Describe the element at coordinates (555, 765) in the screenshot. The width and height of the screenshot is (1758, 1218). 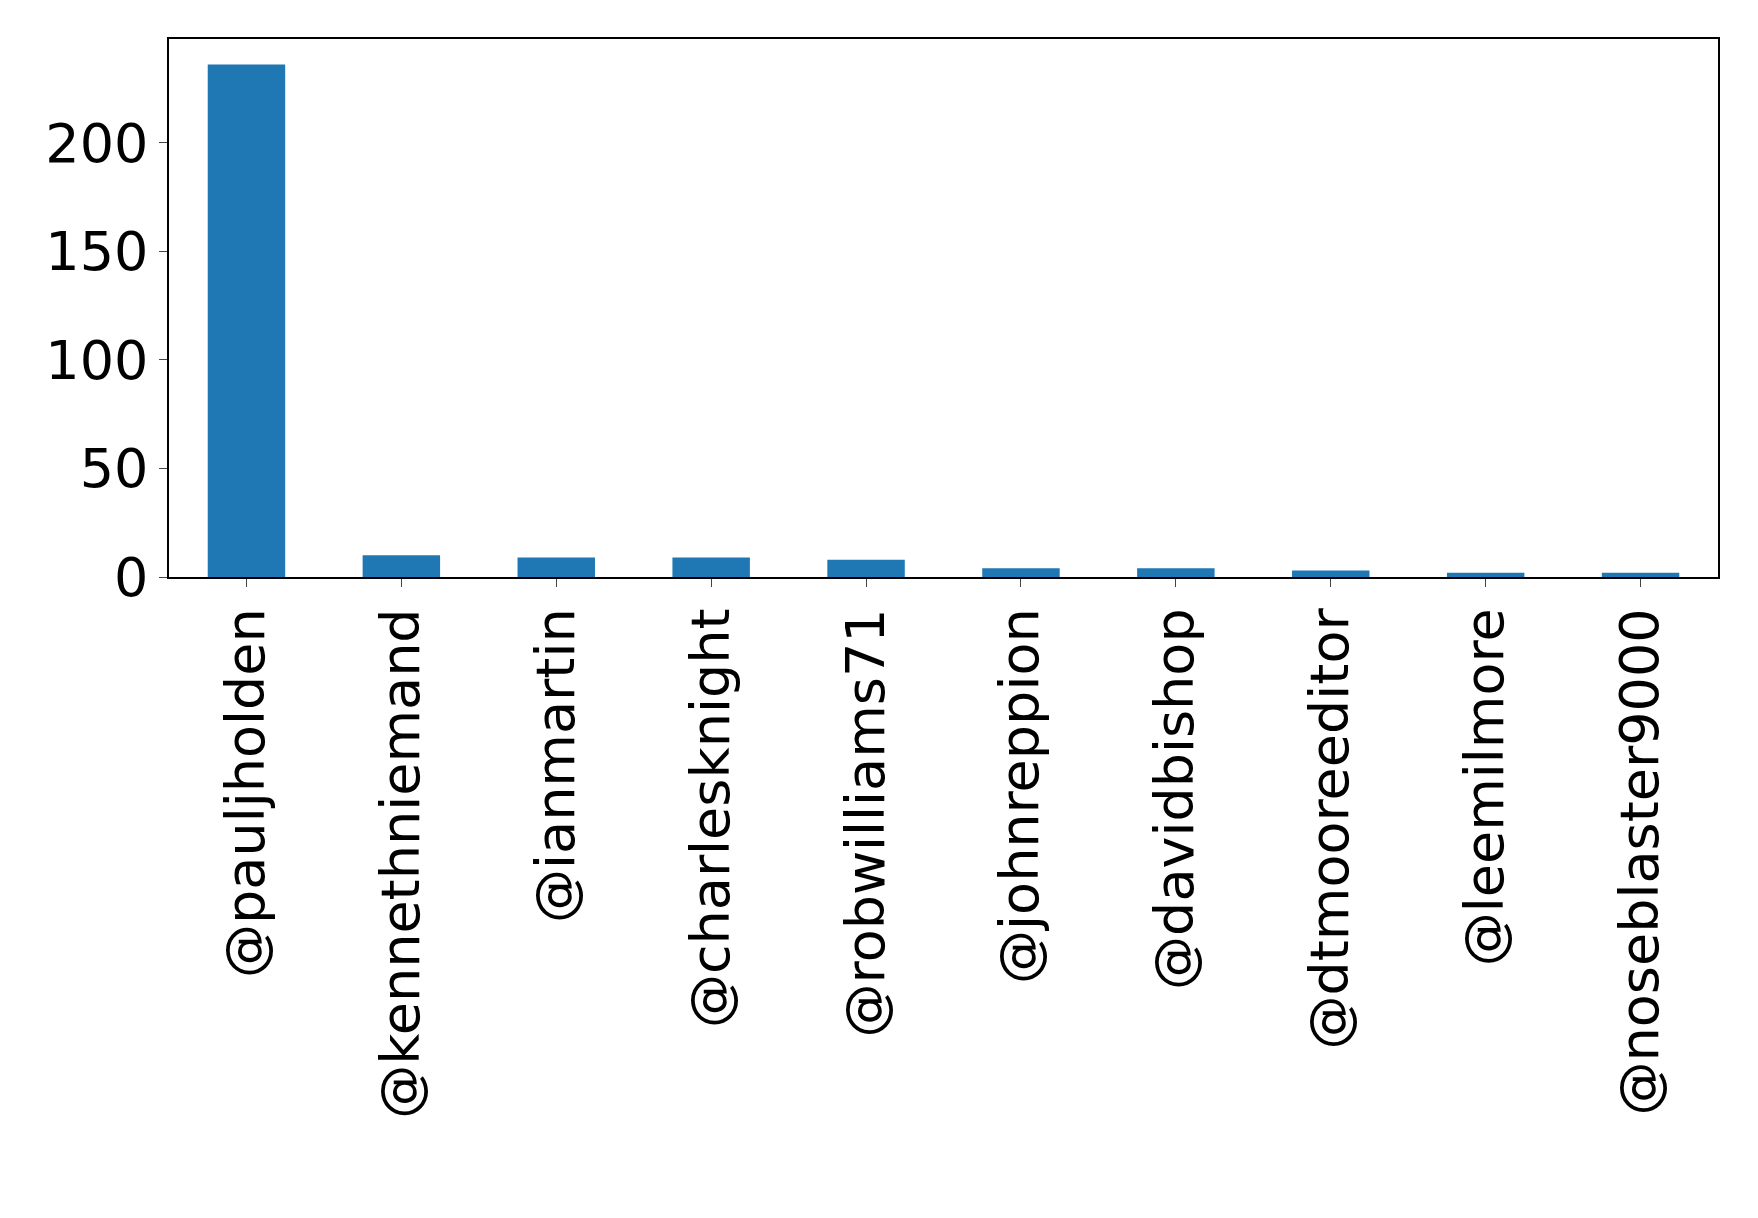
I see `x-tick-label: @ianmartin` at that location.